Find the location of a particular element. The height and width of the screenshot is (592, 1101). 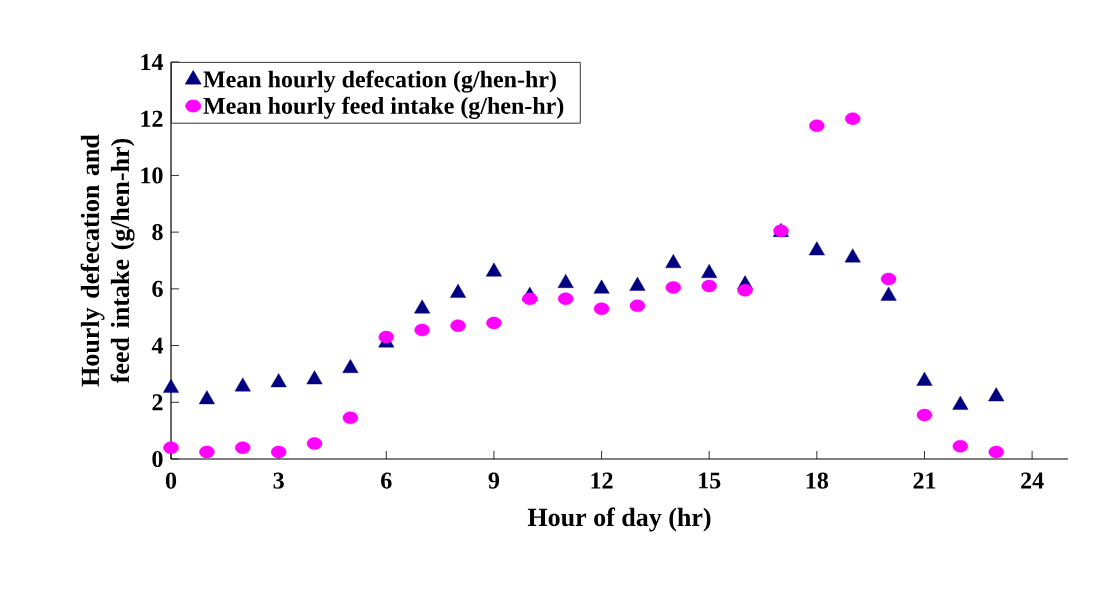

y-tick-label: 10 is located at coordinates (152, 175).